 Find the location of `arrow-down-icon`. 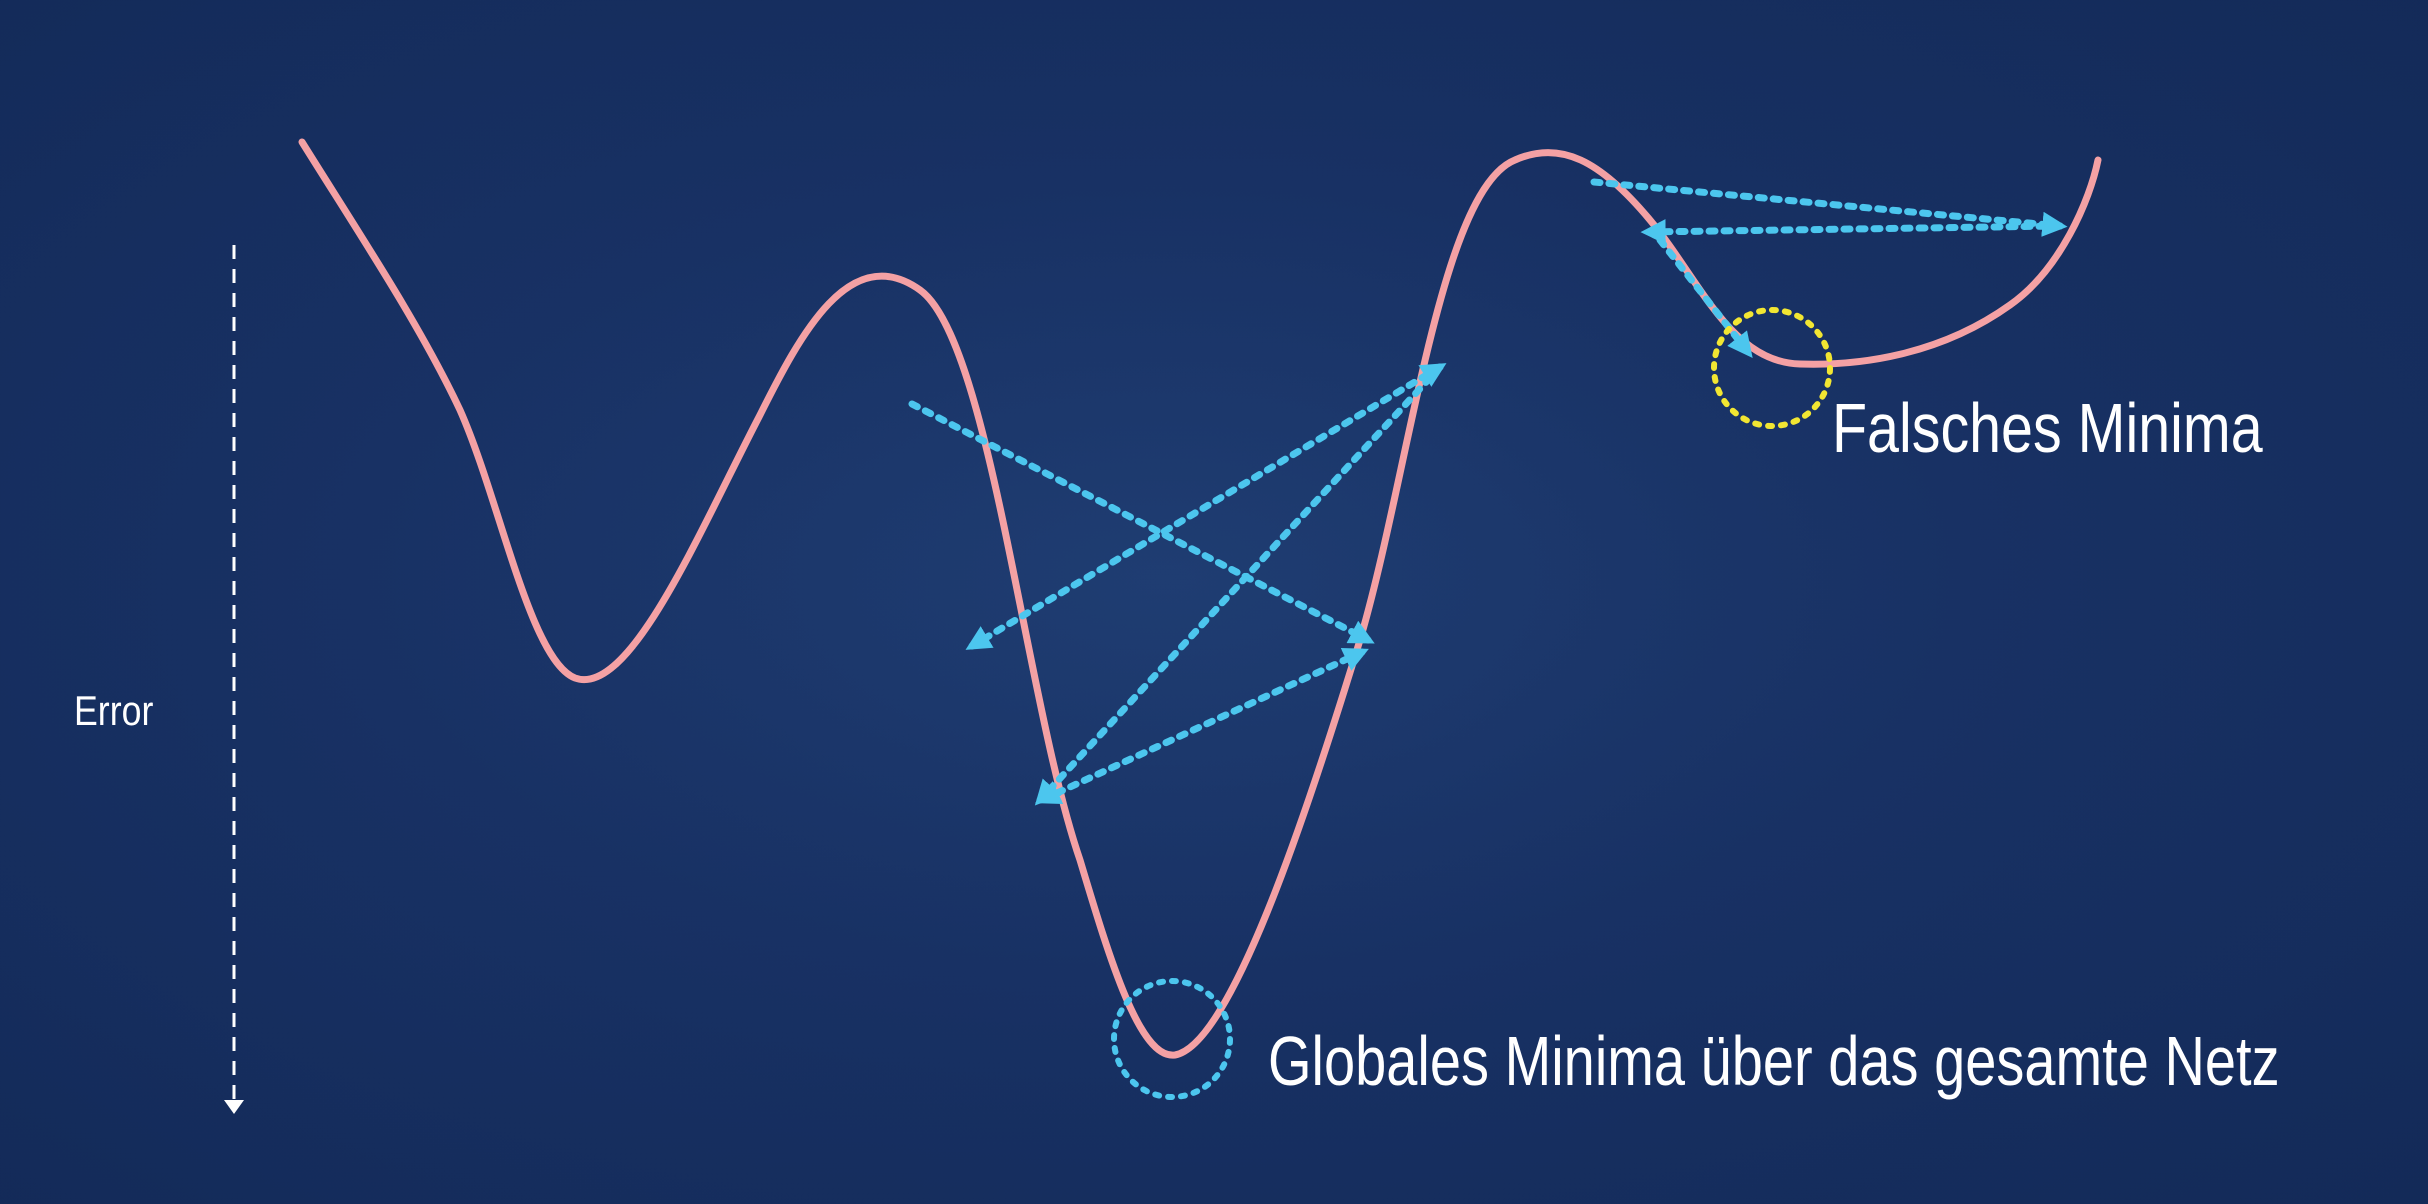

arrow-down-icon is located at coordinates (234, 1107).